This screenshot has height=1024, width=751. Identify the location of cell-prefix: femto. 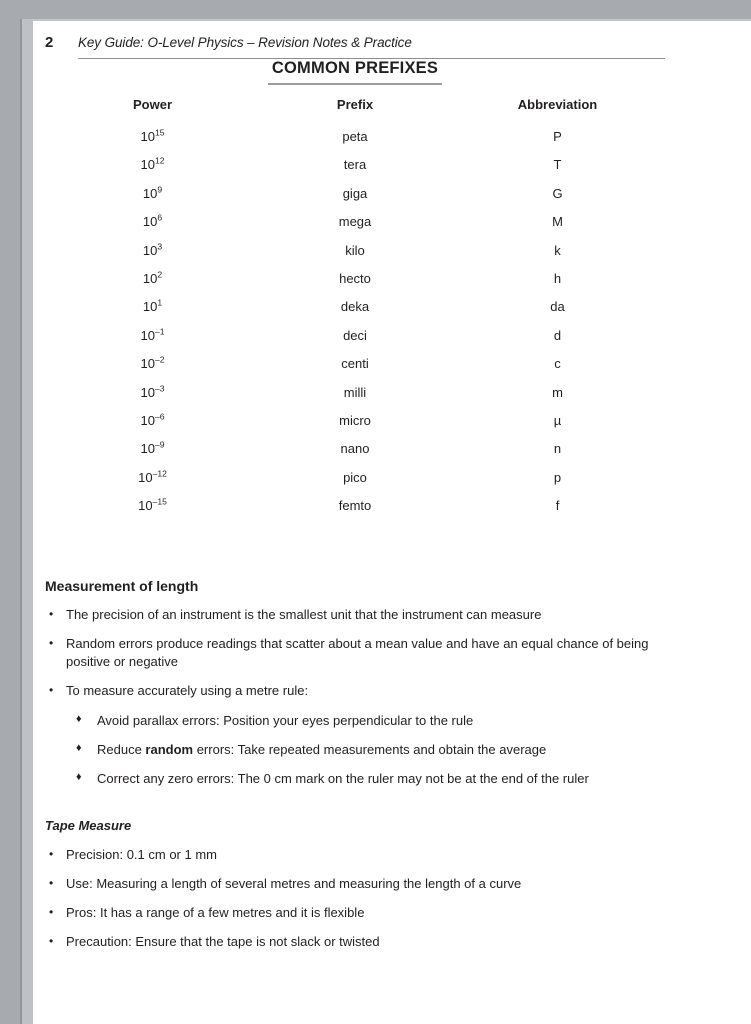
(355, 506).